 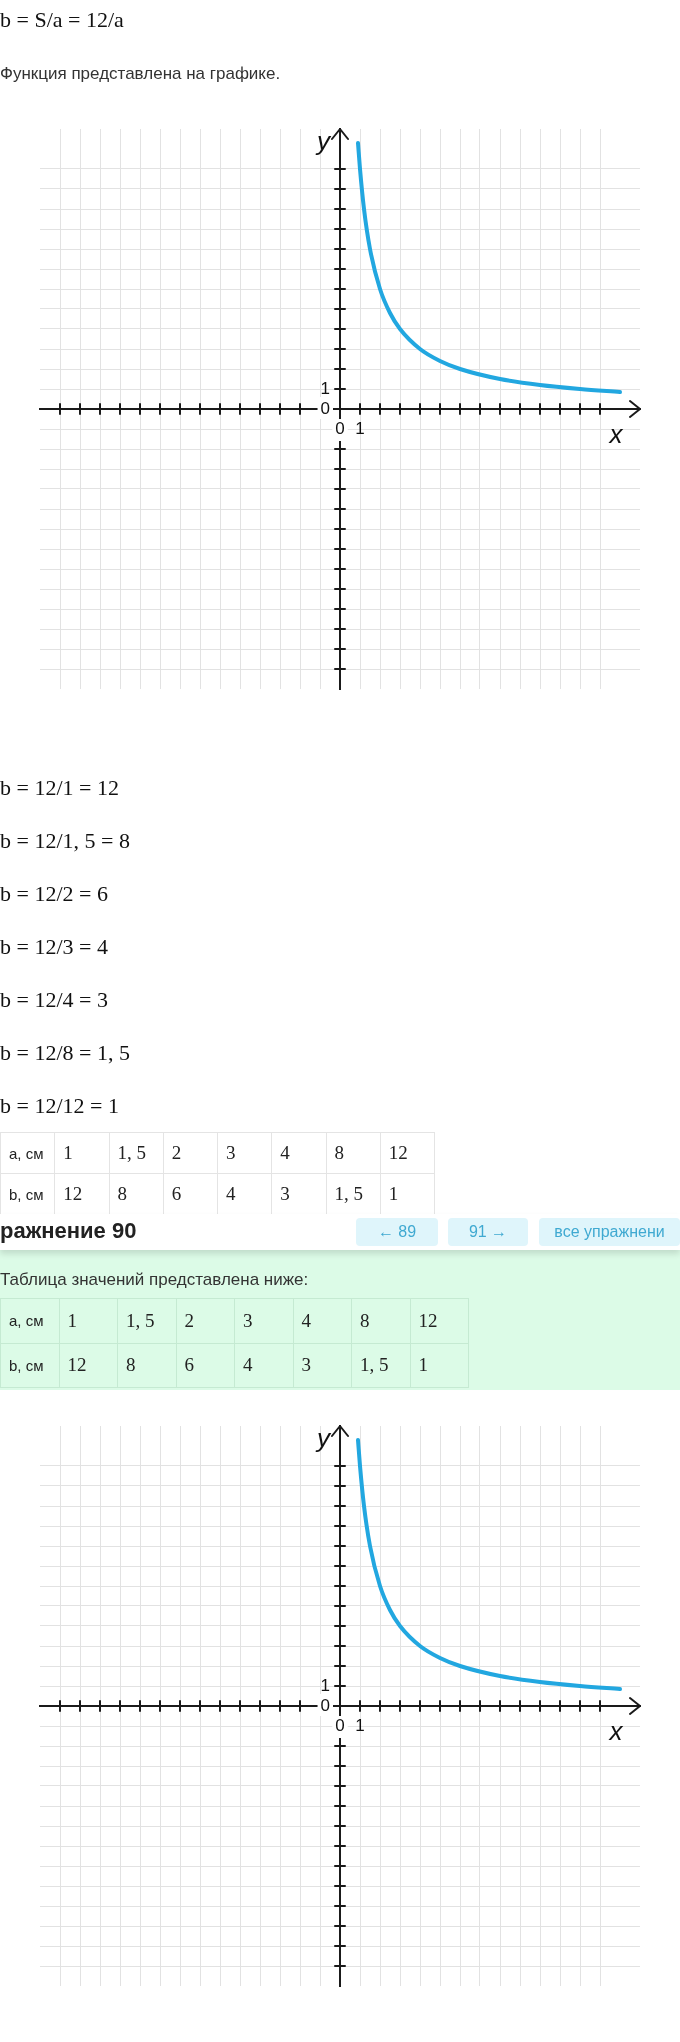 What do you see at coordinates (65, 841) in the screenshot?
I see `text: b = 12/1, 5 = 8` at bounding box center [65, 841].